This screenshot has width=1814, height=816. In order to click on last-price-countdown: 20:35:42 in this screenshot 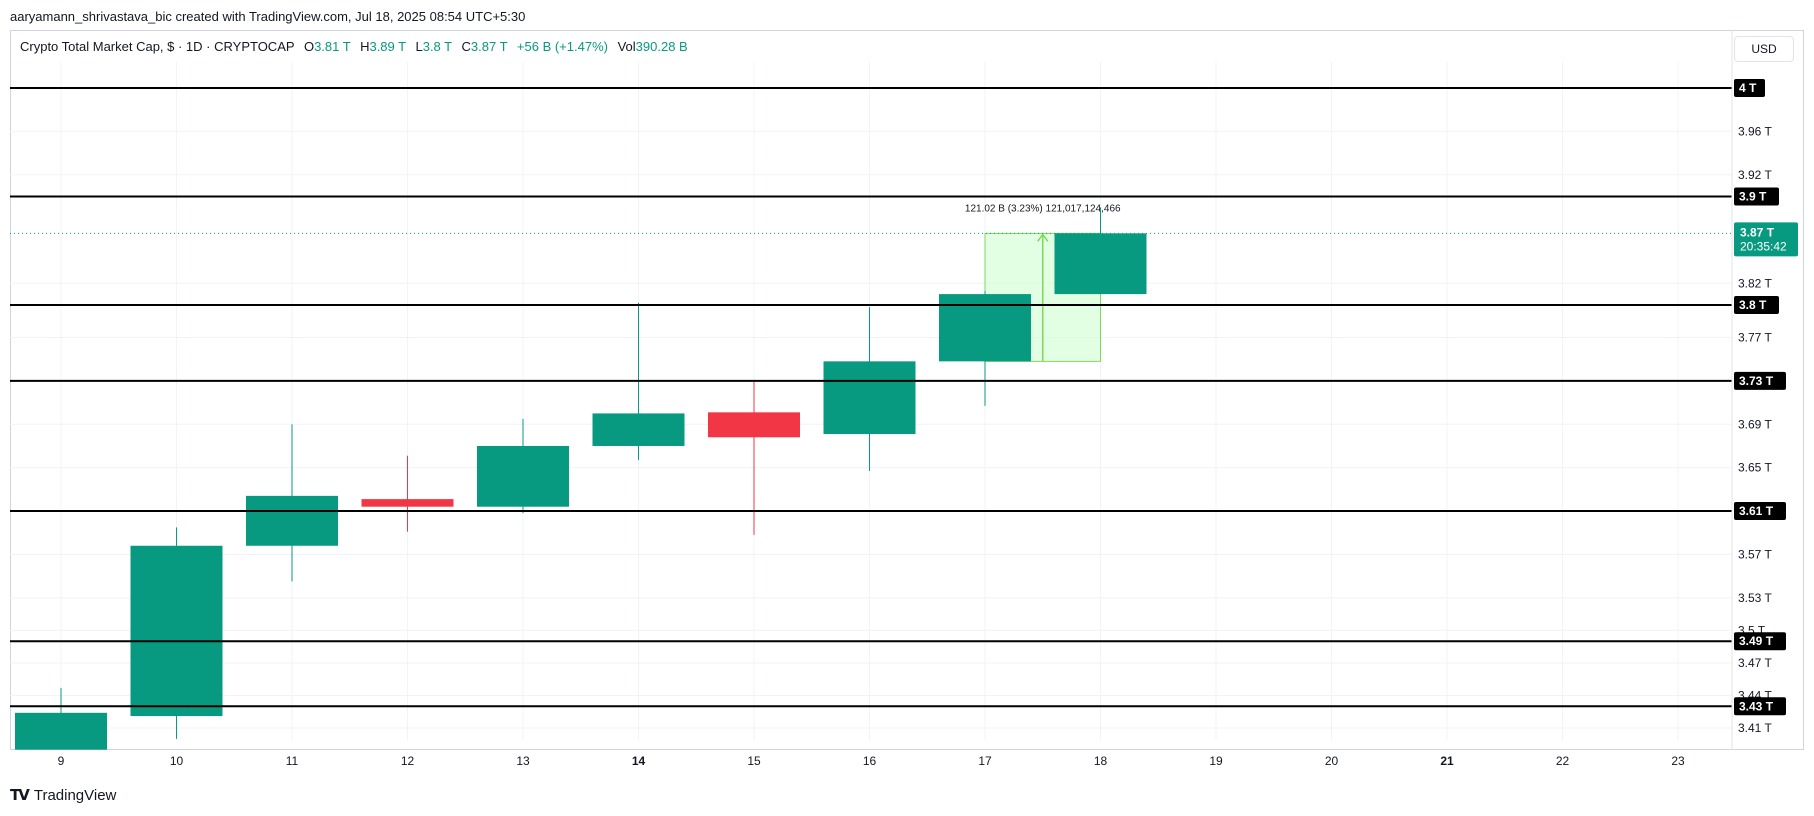, I will do `click(1763, 246)`.